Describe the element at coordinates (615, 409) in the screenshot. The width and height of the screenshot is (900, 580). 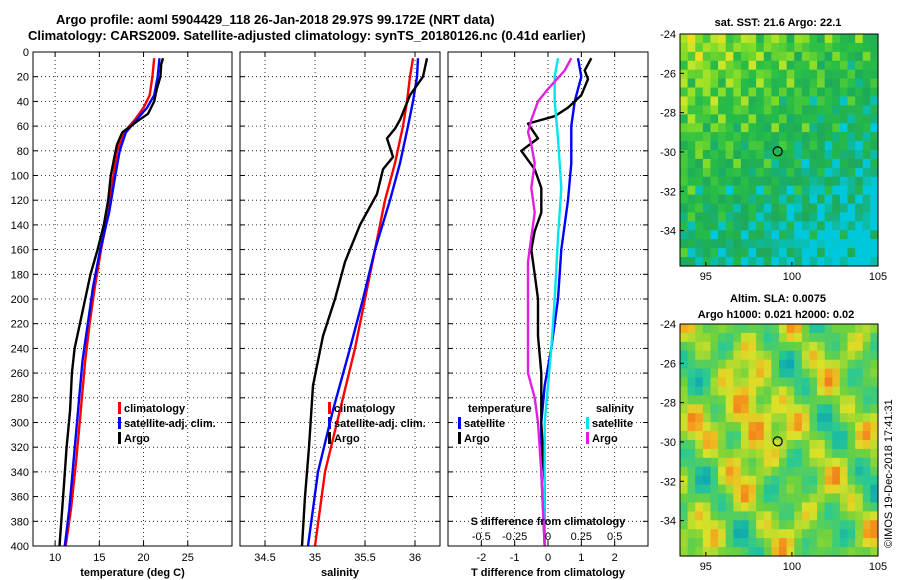
I see `legend-salinity-title: salinity` at that location.